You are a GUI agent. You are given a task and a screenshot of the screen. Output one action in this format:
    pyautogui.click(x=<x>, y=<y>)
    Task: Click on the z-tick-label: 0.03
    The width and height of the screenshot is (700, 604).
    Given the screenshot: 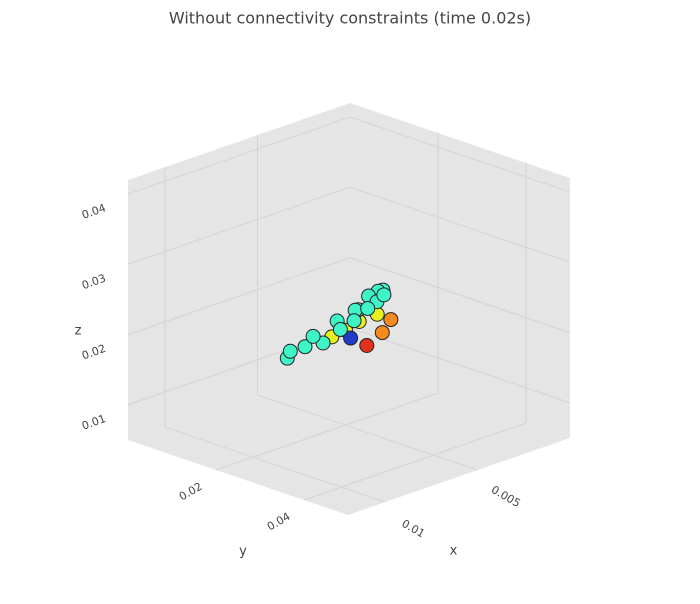 What is the action you would take?
    pyautogui.click(x=93, y=282)
    